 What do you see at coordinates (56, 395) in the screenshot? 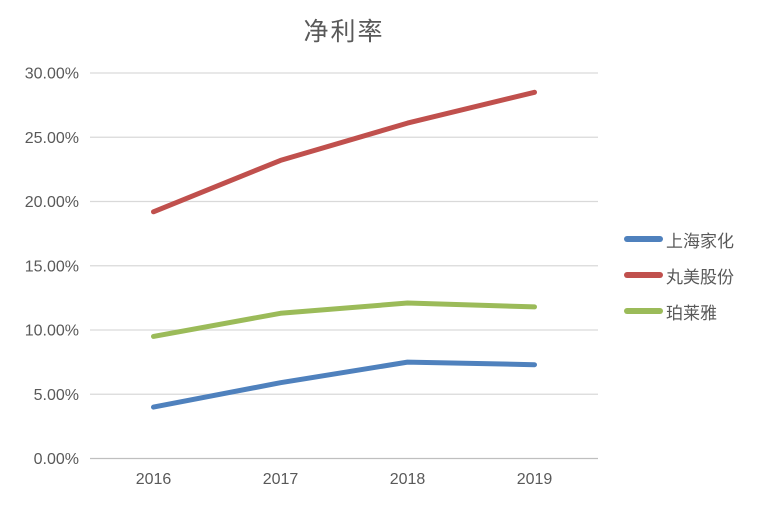
I see `y-axis-tick-label: 5.00%` at bounding box center [56, 395].